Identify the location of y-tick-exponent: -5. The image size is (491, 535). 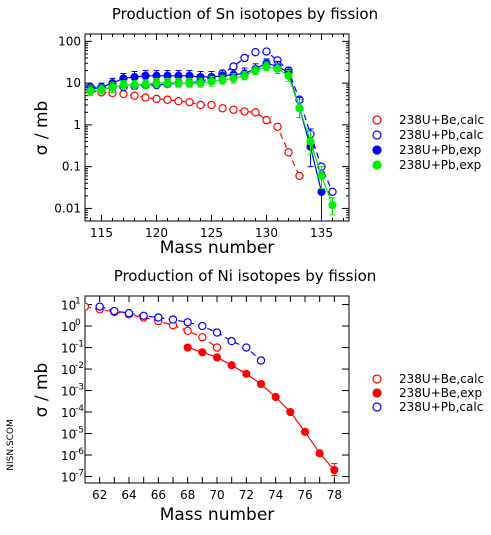
(79, 431).